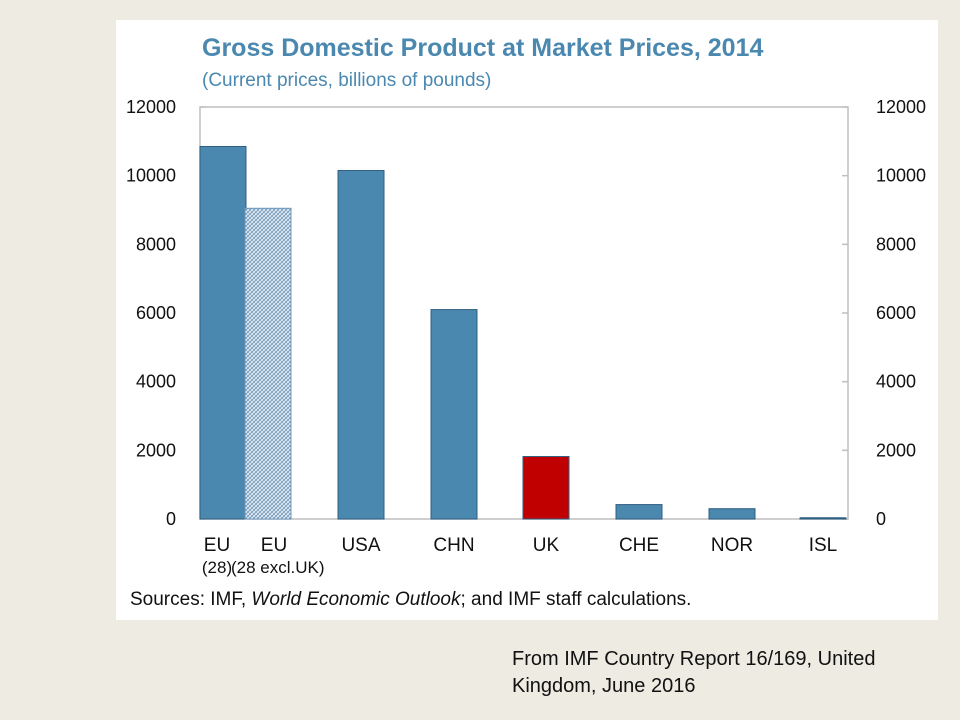 Image resolution: width=960 pixels, height=720 pixels. What do you see at coordinates (360, 545) in the screenshot?
I see `x-category-label: USA` at bounding box center [360, 545].